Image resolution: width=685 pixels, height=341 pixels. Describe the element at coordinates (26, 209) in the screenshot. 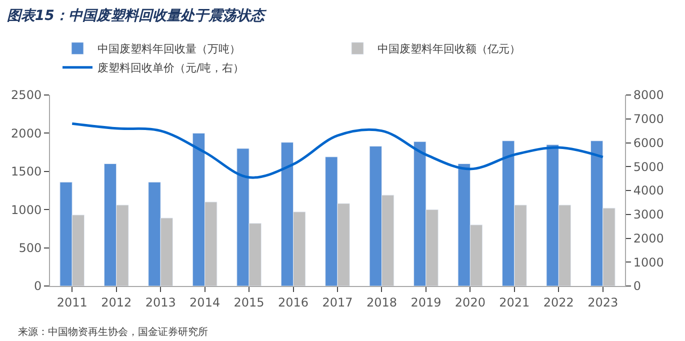

I see `y-tick-label: 1000` at that location.